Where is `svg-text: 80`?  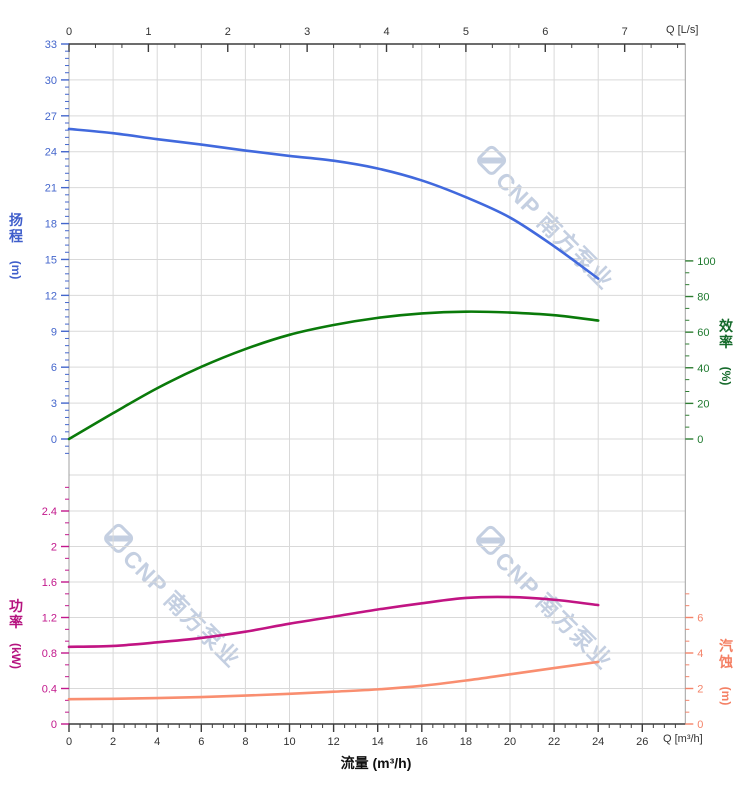 svg-text: 80 is located at coordinates (703, 298).